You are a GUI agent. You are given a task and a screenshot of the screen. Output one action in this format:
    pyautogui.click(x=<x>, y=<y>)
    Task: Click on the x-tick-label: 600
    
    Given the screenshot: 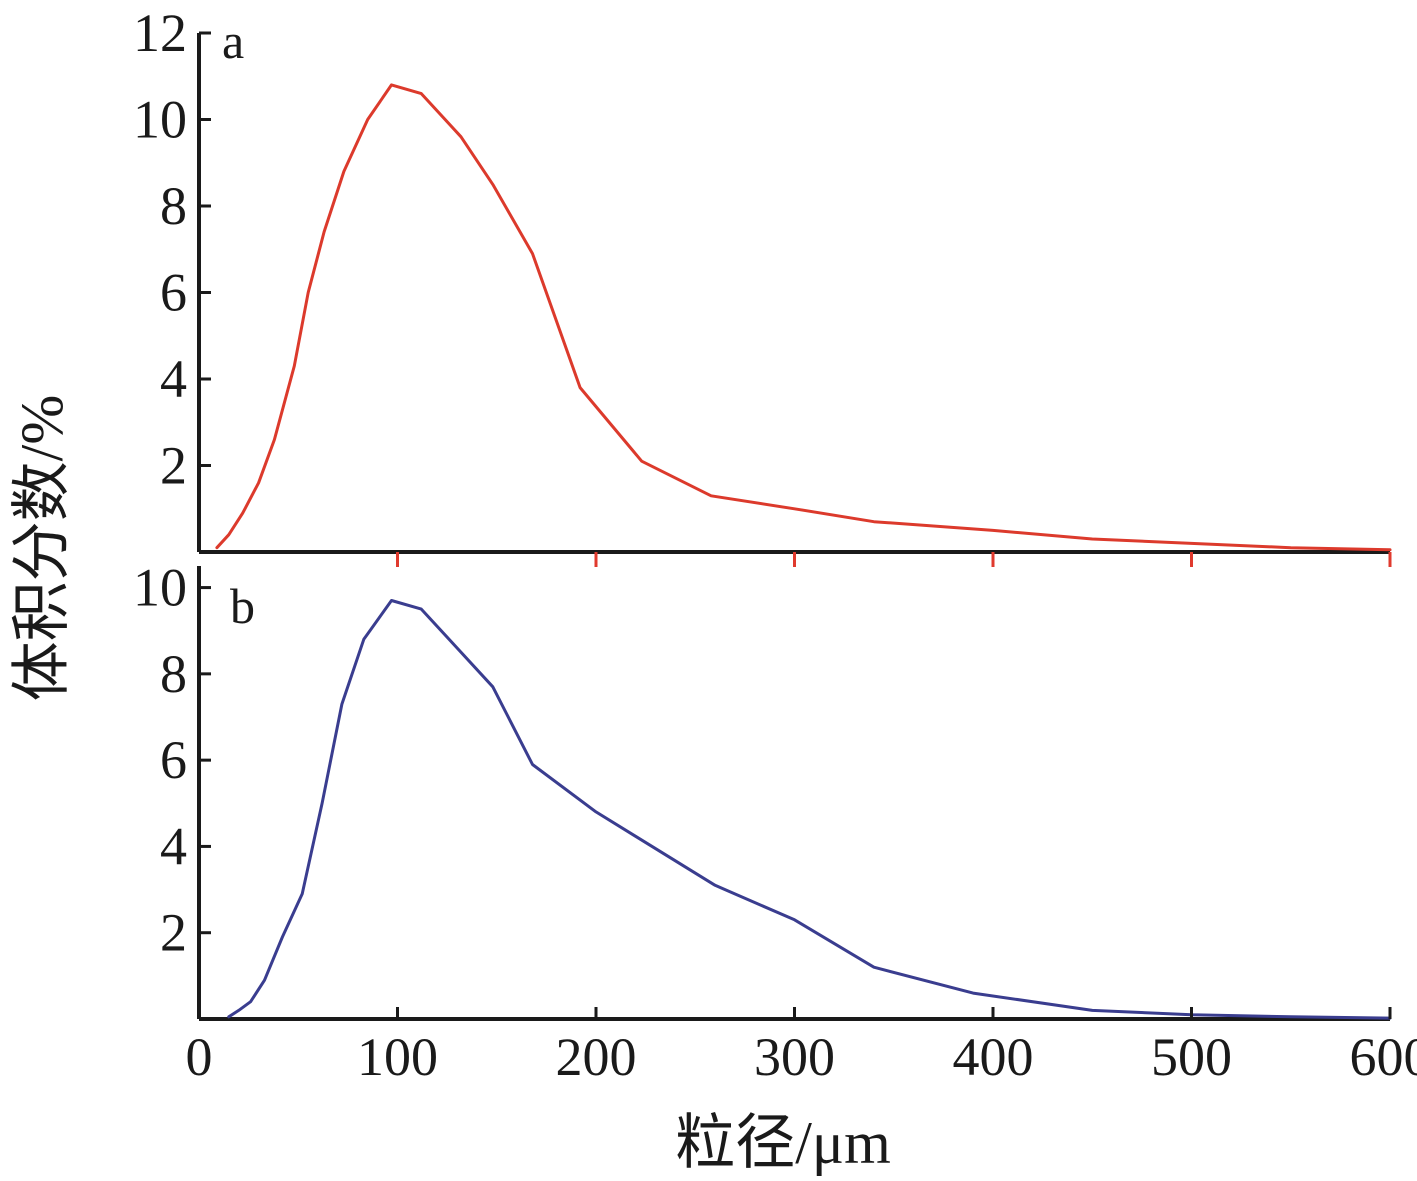 What is the action you would take?
    pyautogui.click(x=1383, y=1057)
    